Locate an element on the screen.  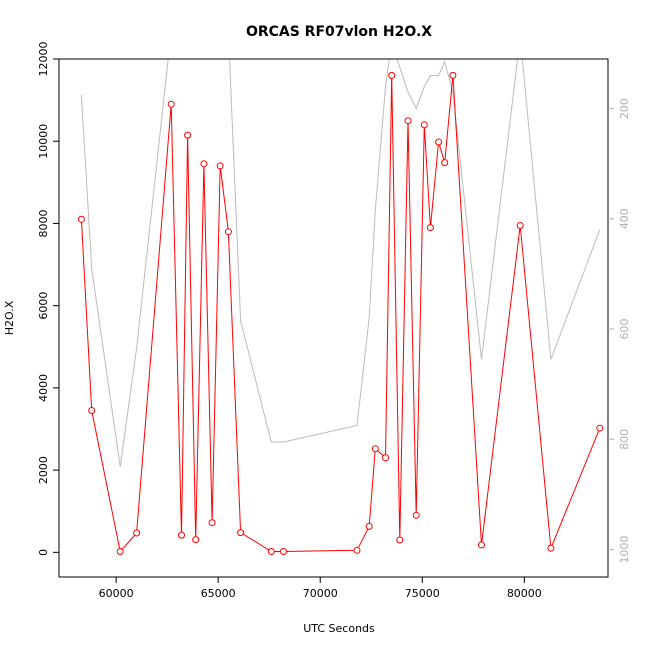
y2-tick-label: 1000 is located at coordinates (624, 549).